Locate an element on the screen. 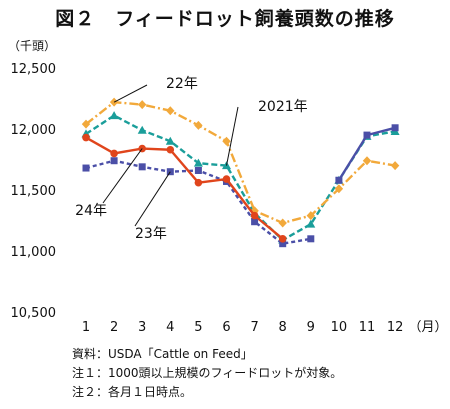 This screenshot has width=450, height=409. x-tick-label: 3 is located at coordinates (142, 327).